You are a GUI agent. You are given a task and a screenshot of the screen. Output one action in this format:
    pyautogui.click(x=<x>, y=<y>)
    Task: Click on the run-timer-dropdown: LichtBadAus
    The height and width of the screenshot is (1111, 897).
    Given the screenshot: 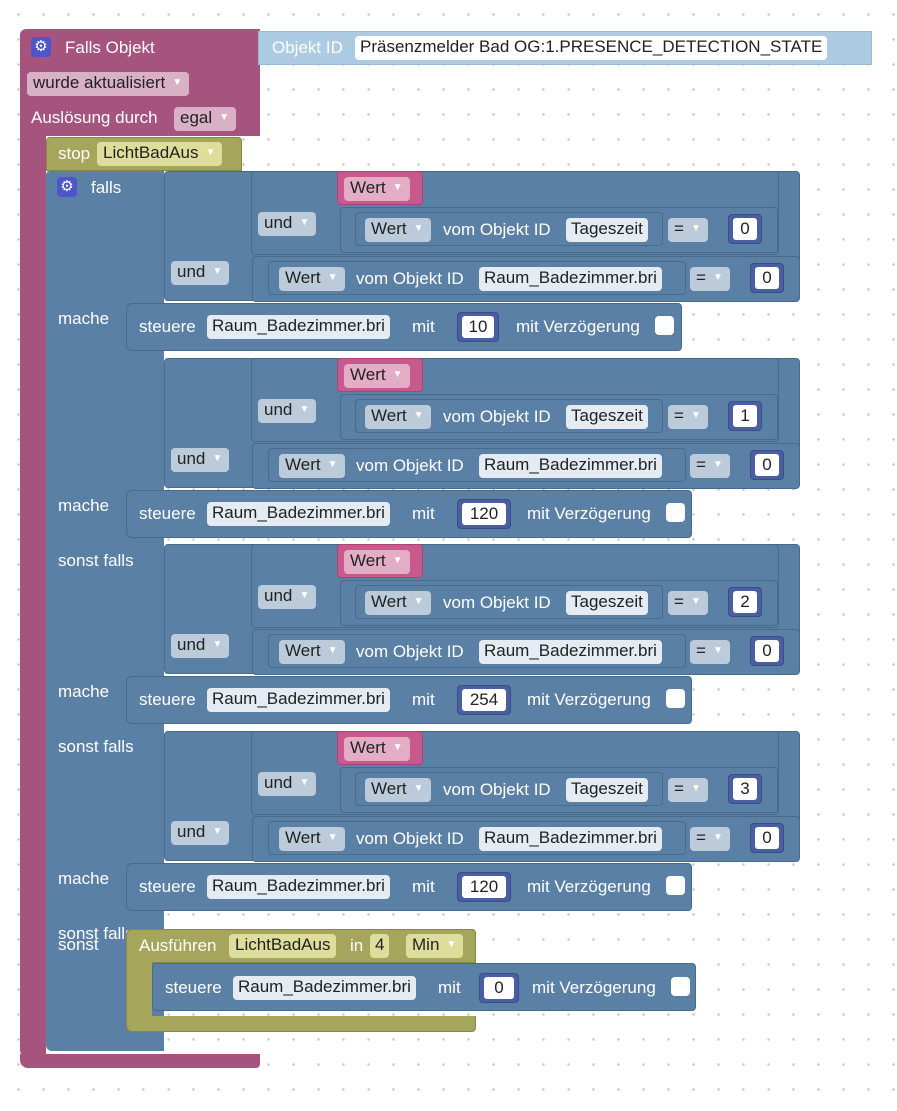 What is the action you would take?
    pyautogui.click(x=283, y=946)
    